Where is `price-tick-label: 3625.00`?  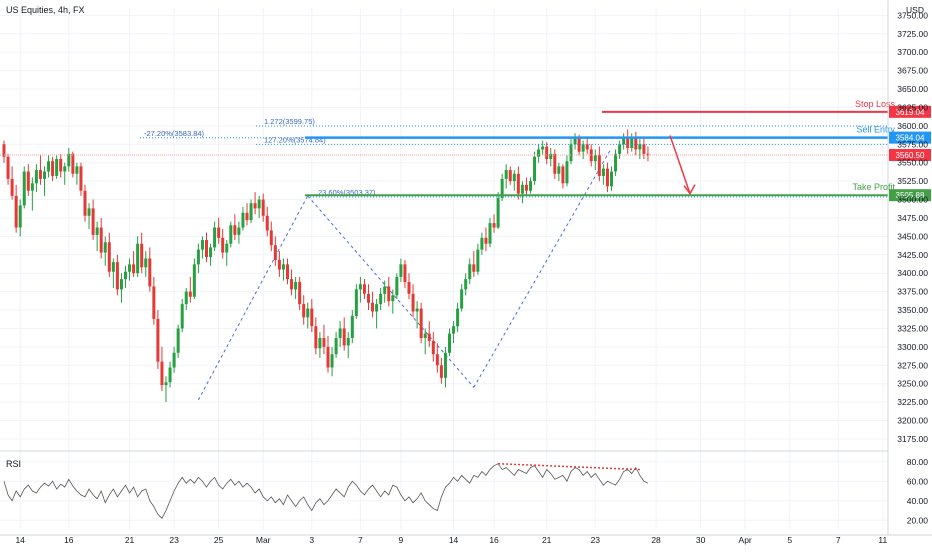 price-tick-label: 3625.00 is located at coordinates (912, 107).